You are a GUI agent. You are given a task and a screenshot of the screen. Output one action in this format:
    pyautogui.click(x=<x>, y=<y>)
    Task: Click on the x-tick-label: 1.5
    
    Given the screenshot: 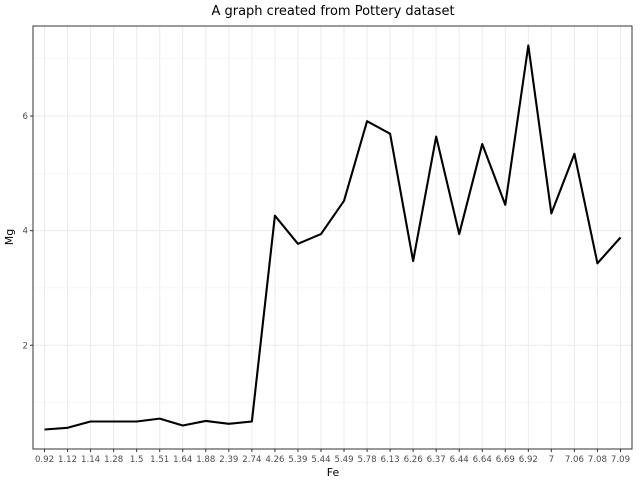 What is the action you would take?
    pyautogui.click(x=137, y=460)
    